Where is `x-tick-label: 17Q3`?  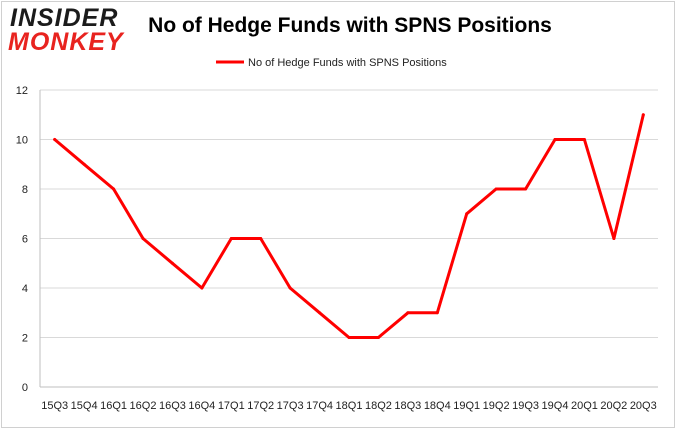 x-tick-label: 17Q3 is located at coordinates (290, 406).